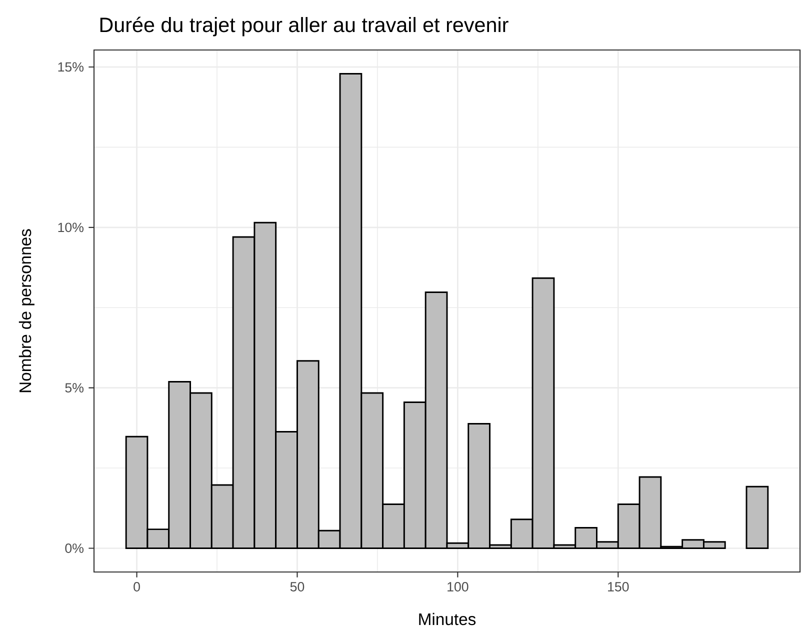  I want to click on x-axis-title: Minutes, so click(447, 619).